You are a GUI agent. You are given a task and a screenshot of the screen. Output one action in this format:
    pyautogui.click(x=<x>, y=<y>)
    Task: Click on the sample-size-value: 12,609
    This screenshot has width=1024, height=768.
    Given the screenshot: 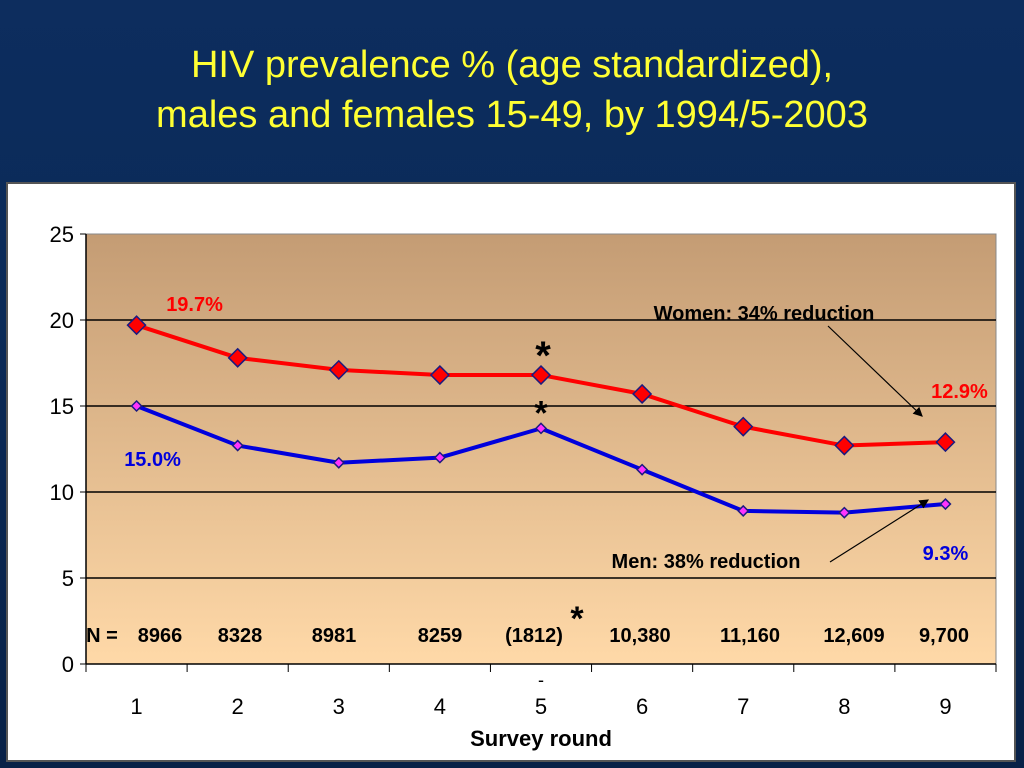 What is the action you would take?
    pyautogui.click(x=853, y=636)
    